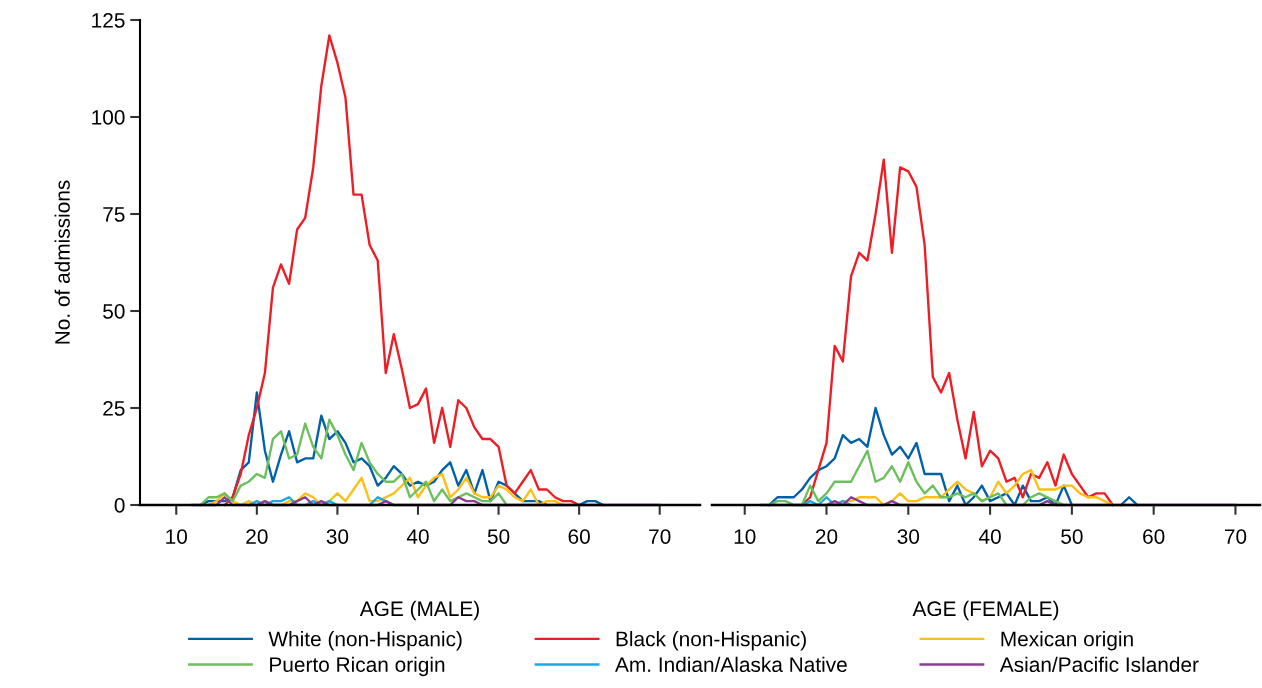 Image resolution: width=1262 pixels, height=688 pixels. Describe the element at coordinates (108, 117) in the screenshot. I see `y-tick-label: 100` at that location.